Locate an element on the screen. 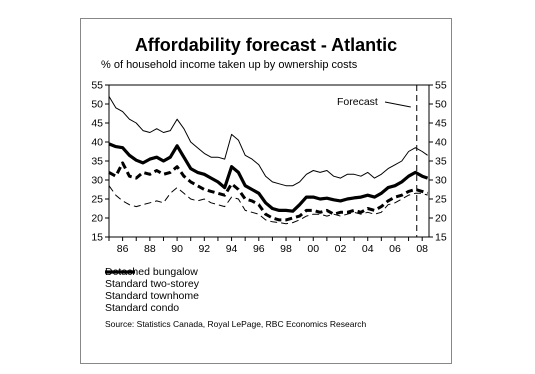 The width and height of the screenshot is (535, 374). legend-label: Standard townhome is located at coordinates (152, 296).